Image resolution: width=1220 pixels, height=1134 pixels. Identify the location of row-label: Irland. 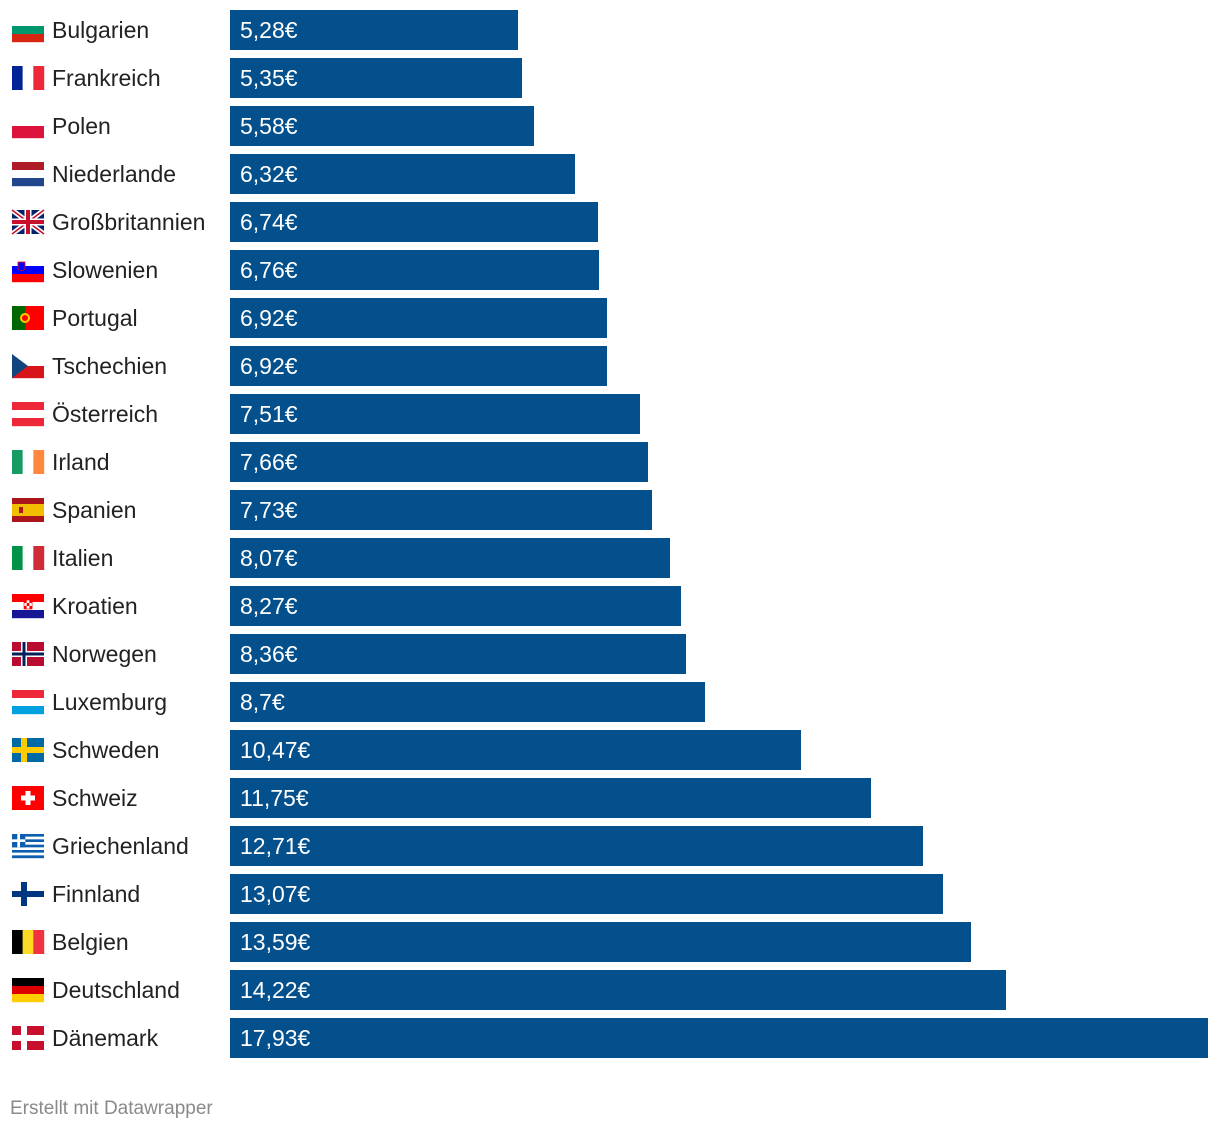
(81, 462).